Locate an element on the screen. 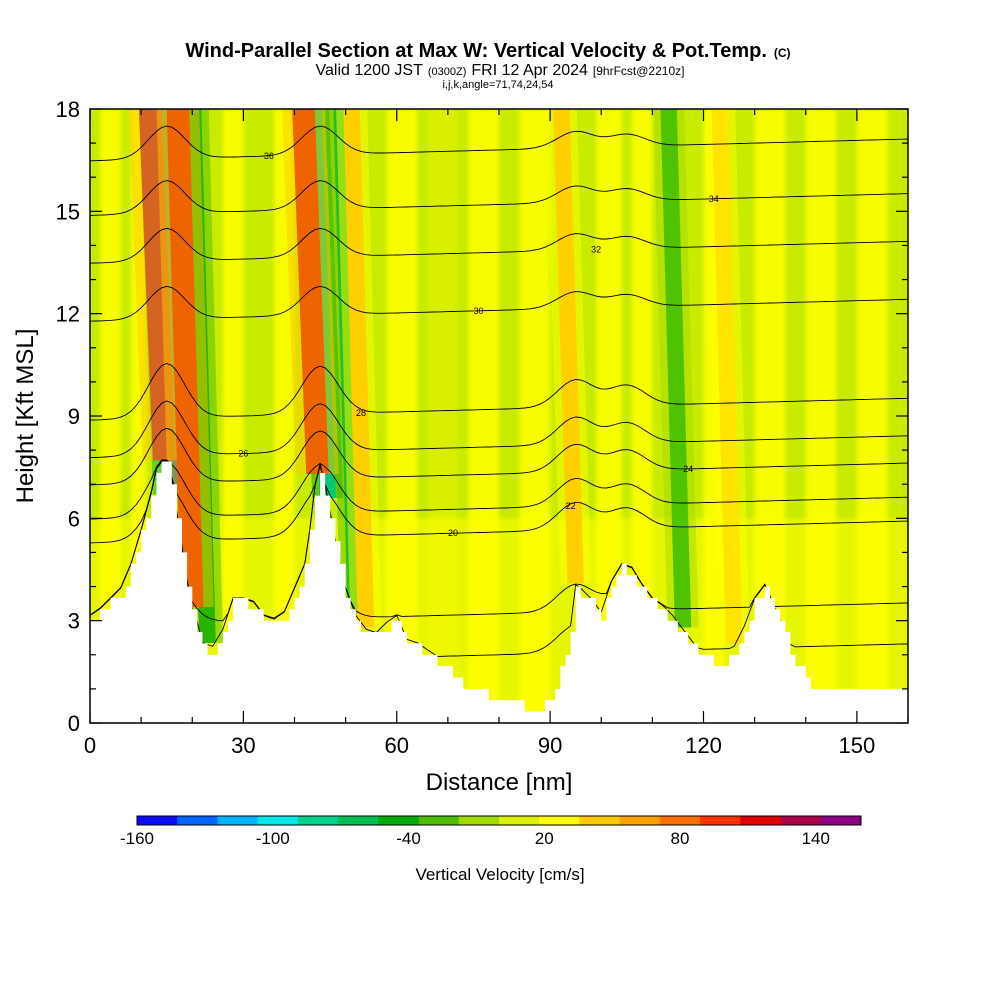  x-tick-label: 30 is located at coordinates (243, 745).